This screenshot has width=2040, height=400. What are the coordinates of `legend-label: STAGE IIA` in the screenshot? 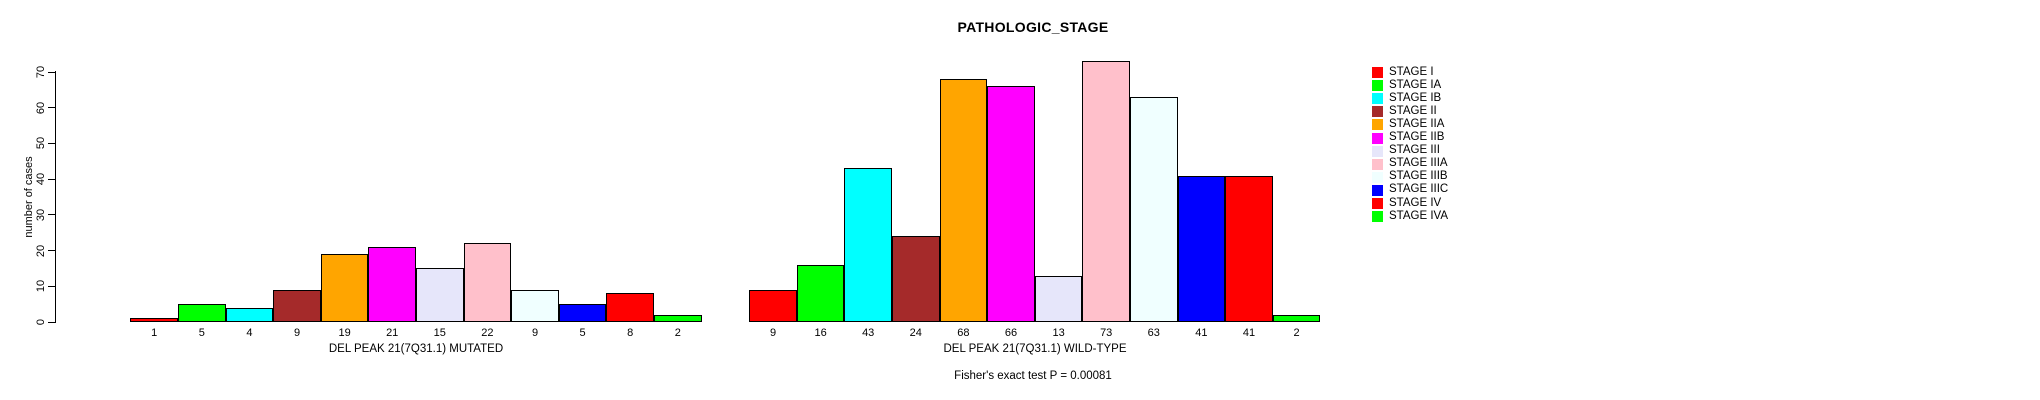 It's located at (1417, 123).